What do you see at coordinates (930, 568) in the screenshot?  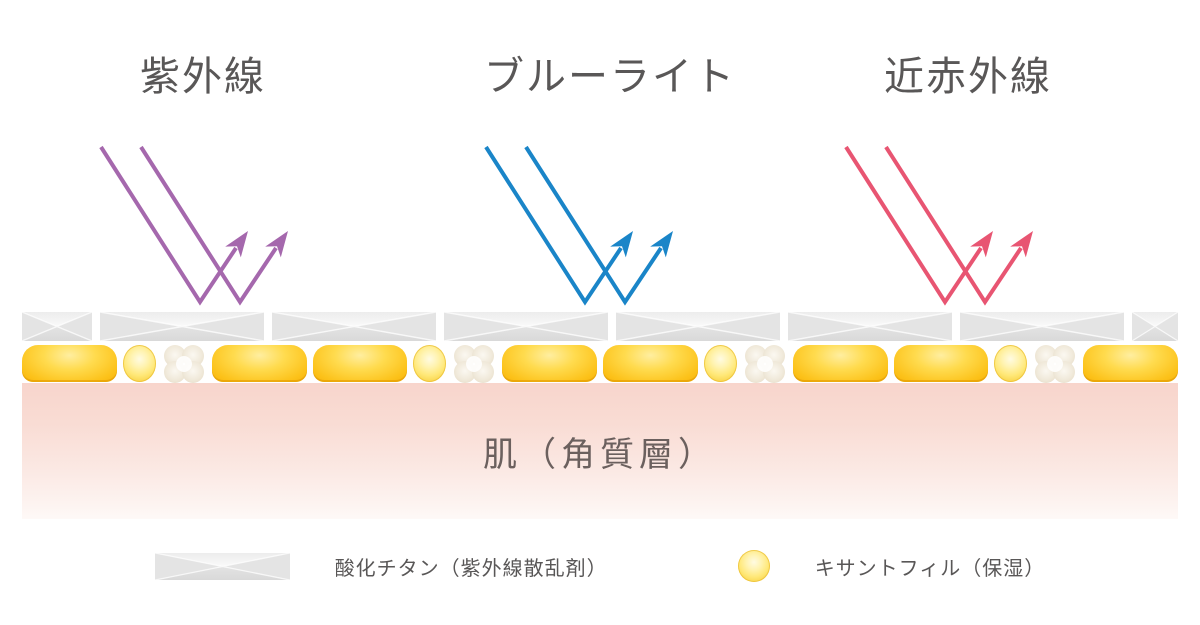 I see `legend-label-xanthophyll: キサントフィル（保湿）` at bounding box center [930, 568].